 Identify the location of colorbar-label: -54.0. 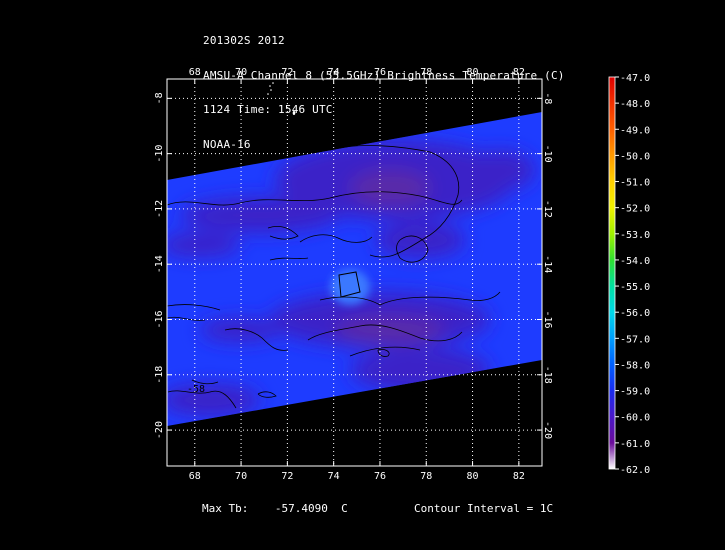
(635, 261).